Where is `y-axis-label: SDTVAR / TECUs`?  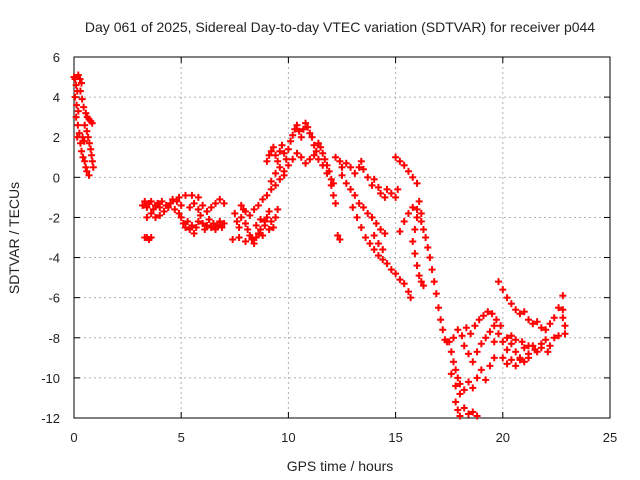
y-axis-label: SDTVAR / TECUs is located at coordinates (14, 238).